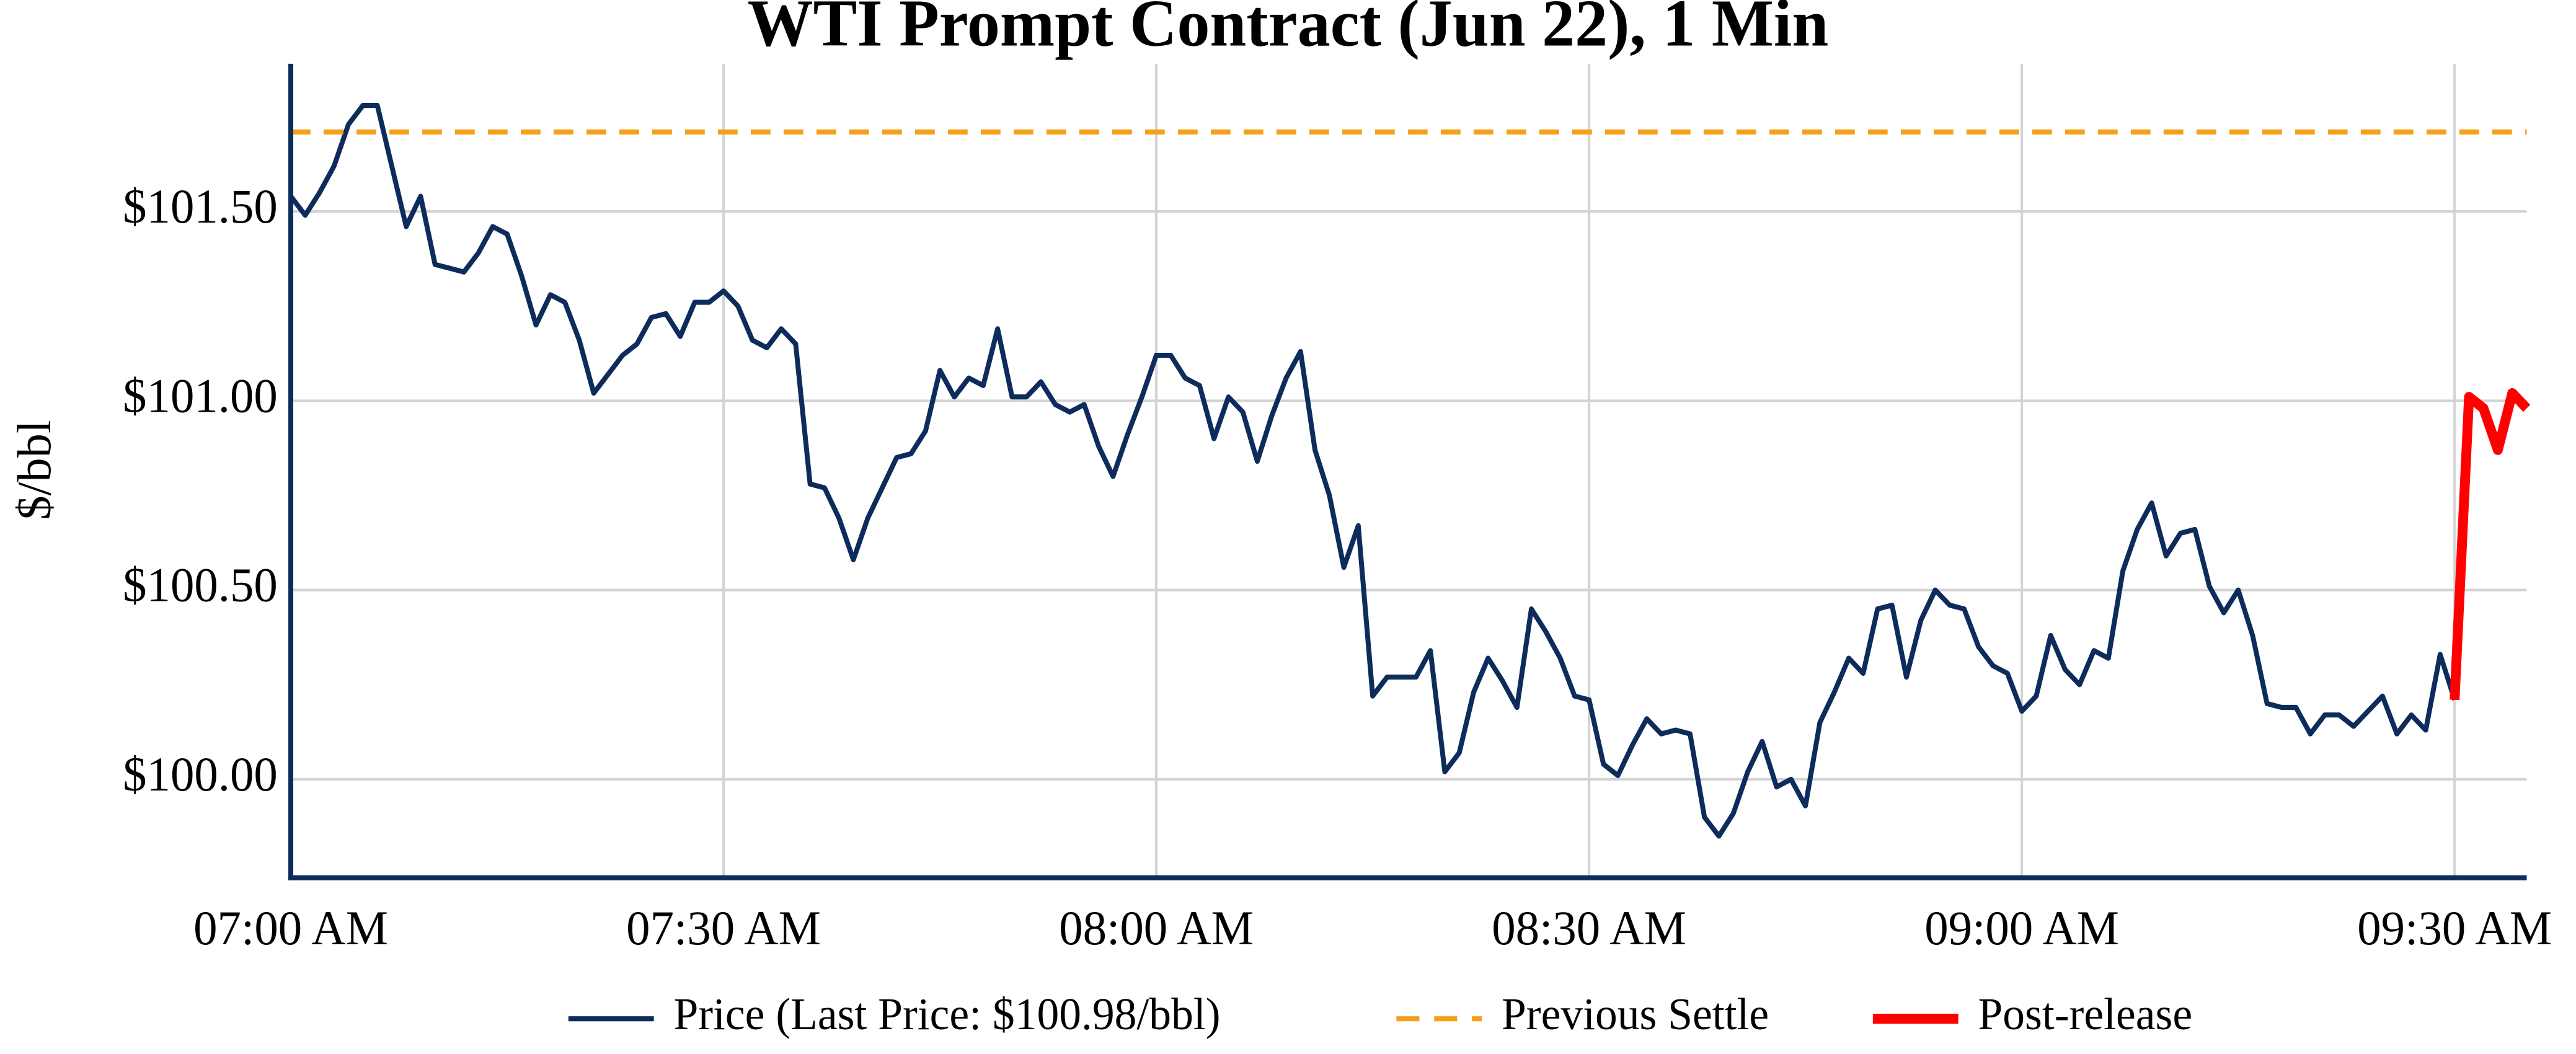 The height and width of the screenshot is (1054, 2576). I want to click on x-tick-label: 07:30 AM, so click(723, 928).